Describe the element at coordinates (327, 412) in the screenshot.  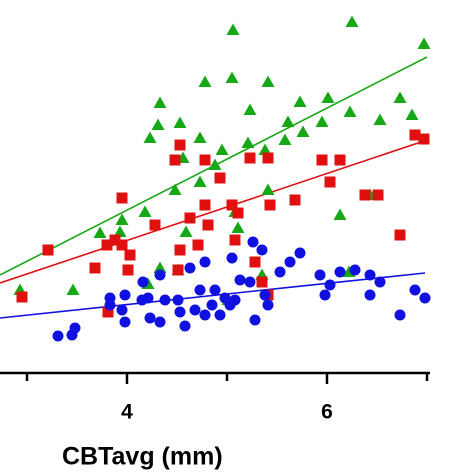
I see `x-tick-label: 6` at that location.